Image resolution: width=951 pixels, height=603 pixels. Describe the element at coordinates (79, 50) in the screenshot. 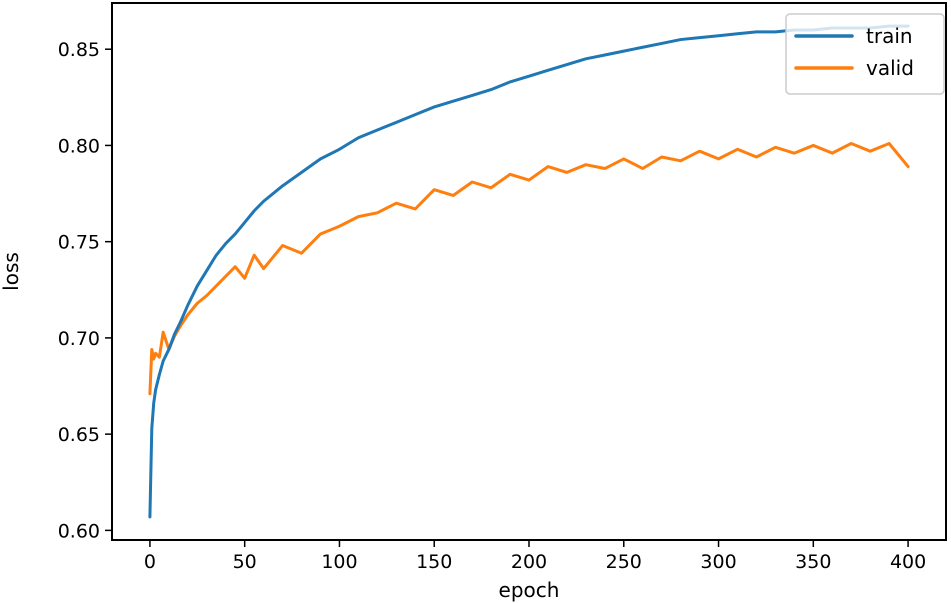

I see `y-tick-label: 0.85` at that location.